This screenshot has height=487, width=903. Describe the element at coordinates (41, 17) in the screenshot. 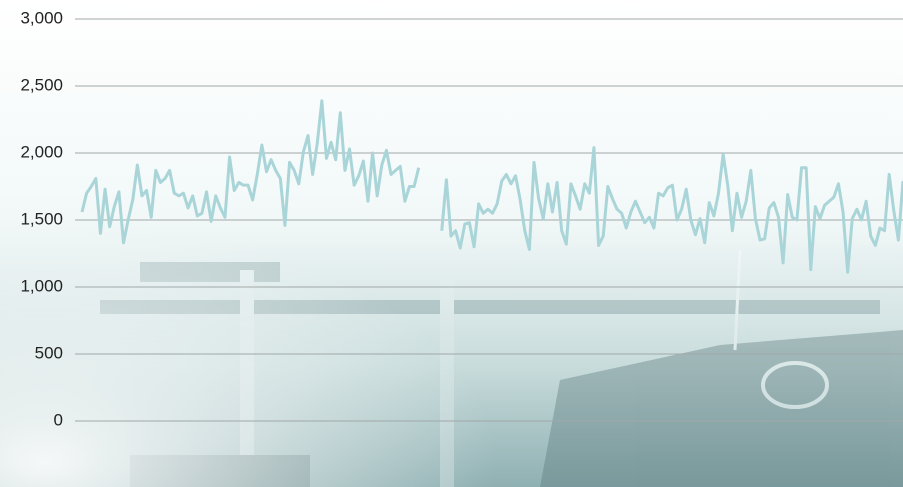

I see `y-tick-label: 3,000` at that location.